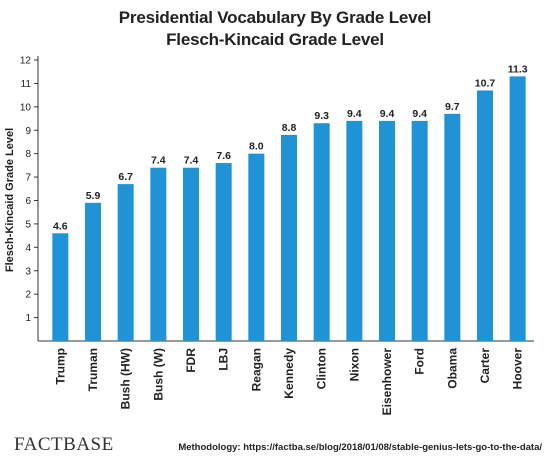 This screenshot has height=468, width=550. What do you see at coordinates (26, 84) in the screenshot?
I see `y-tick-label: 11` at bounding box center [26, 84].